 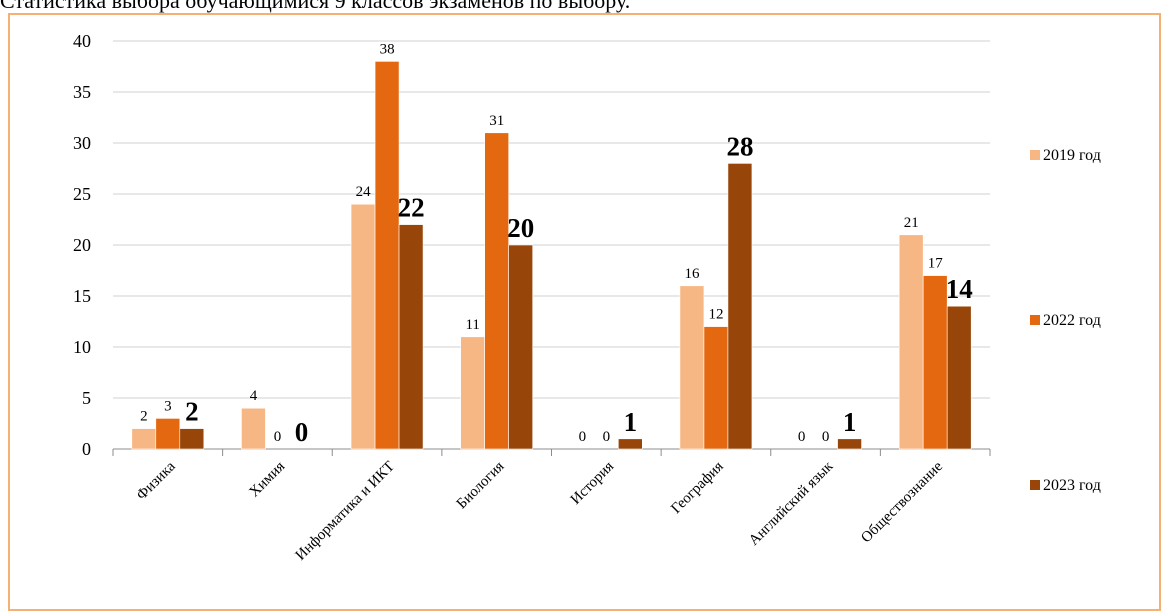 I want to click on legend-label: 2022 год, so click(x=1072, y=320).